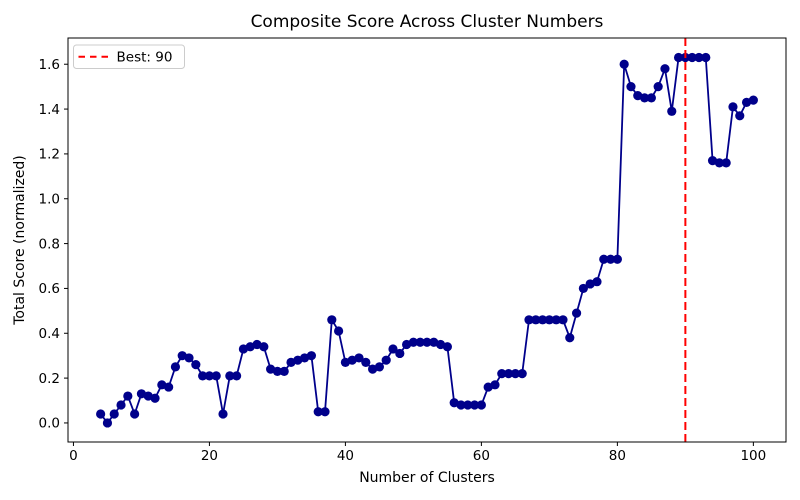 Image resolution: width=800 pixels, height=500 pixels. What do you see at coordinates (49, 110) in the screenshot?
I see `y-tick-label: 1.4` at bounding box center [49, 110].